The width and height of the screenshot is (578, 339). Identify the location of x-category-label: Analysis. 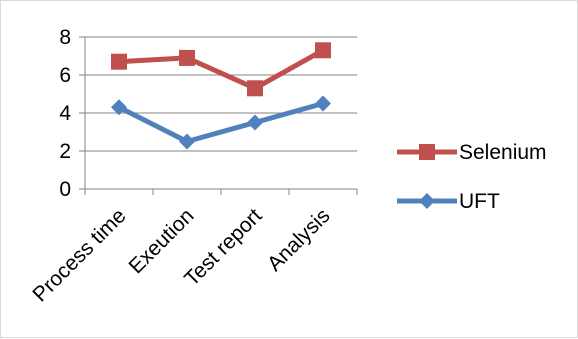
(299, 240).